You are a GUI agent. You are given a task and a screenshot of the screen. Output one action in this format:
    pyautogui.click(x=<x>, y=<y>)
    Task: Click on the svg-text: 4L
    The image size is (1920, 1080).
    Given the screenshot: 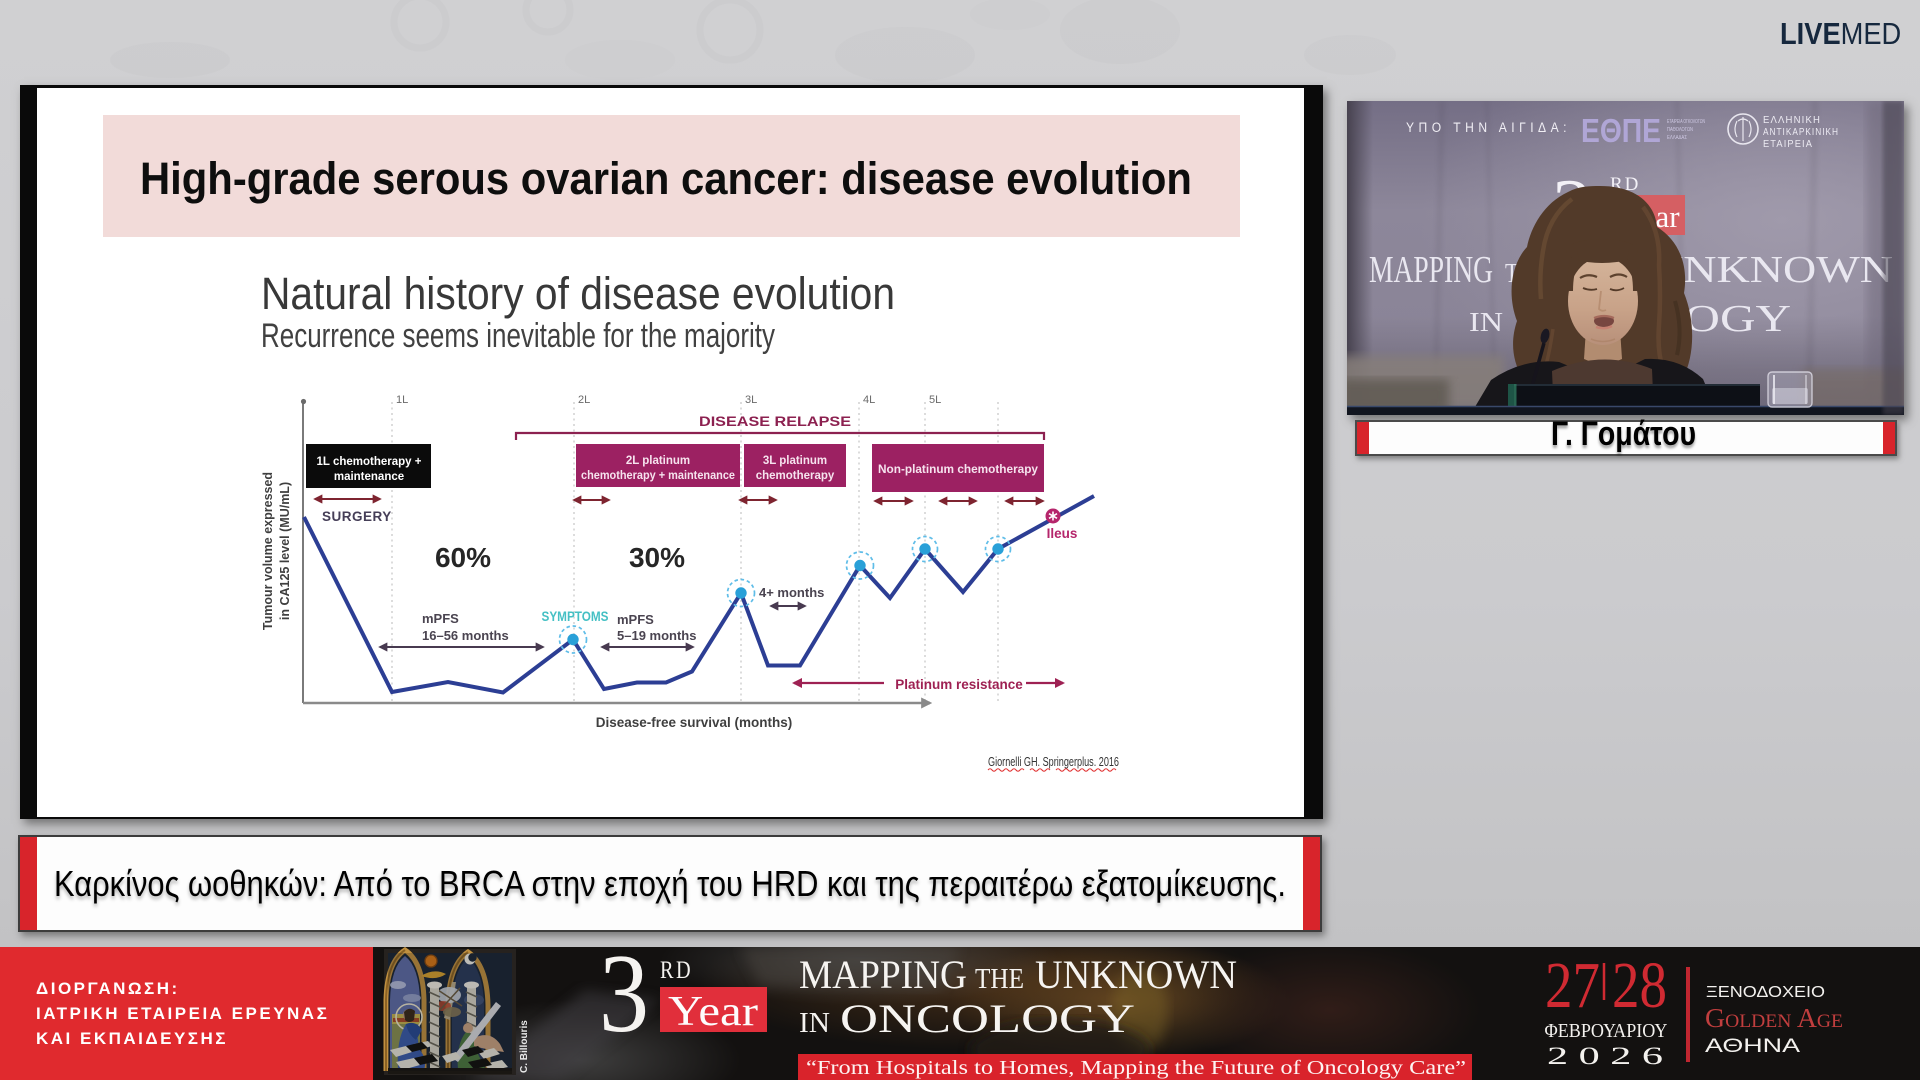 What is the action you would take?
    pyautogui.click(x=869, y=400)
    